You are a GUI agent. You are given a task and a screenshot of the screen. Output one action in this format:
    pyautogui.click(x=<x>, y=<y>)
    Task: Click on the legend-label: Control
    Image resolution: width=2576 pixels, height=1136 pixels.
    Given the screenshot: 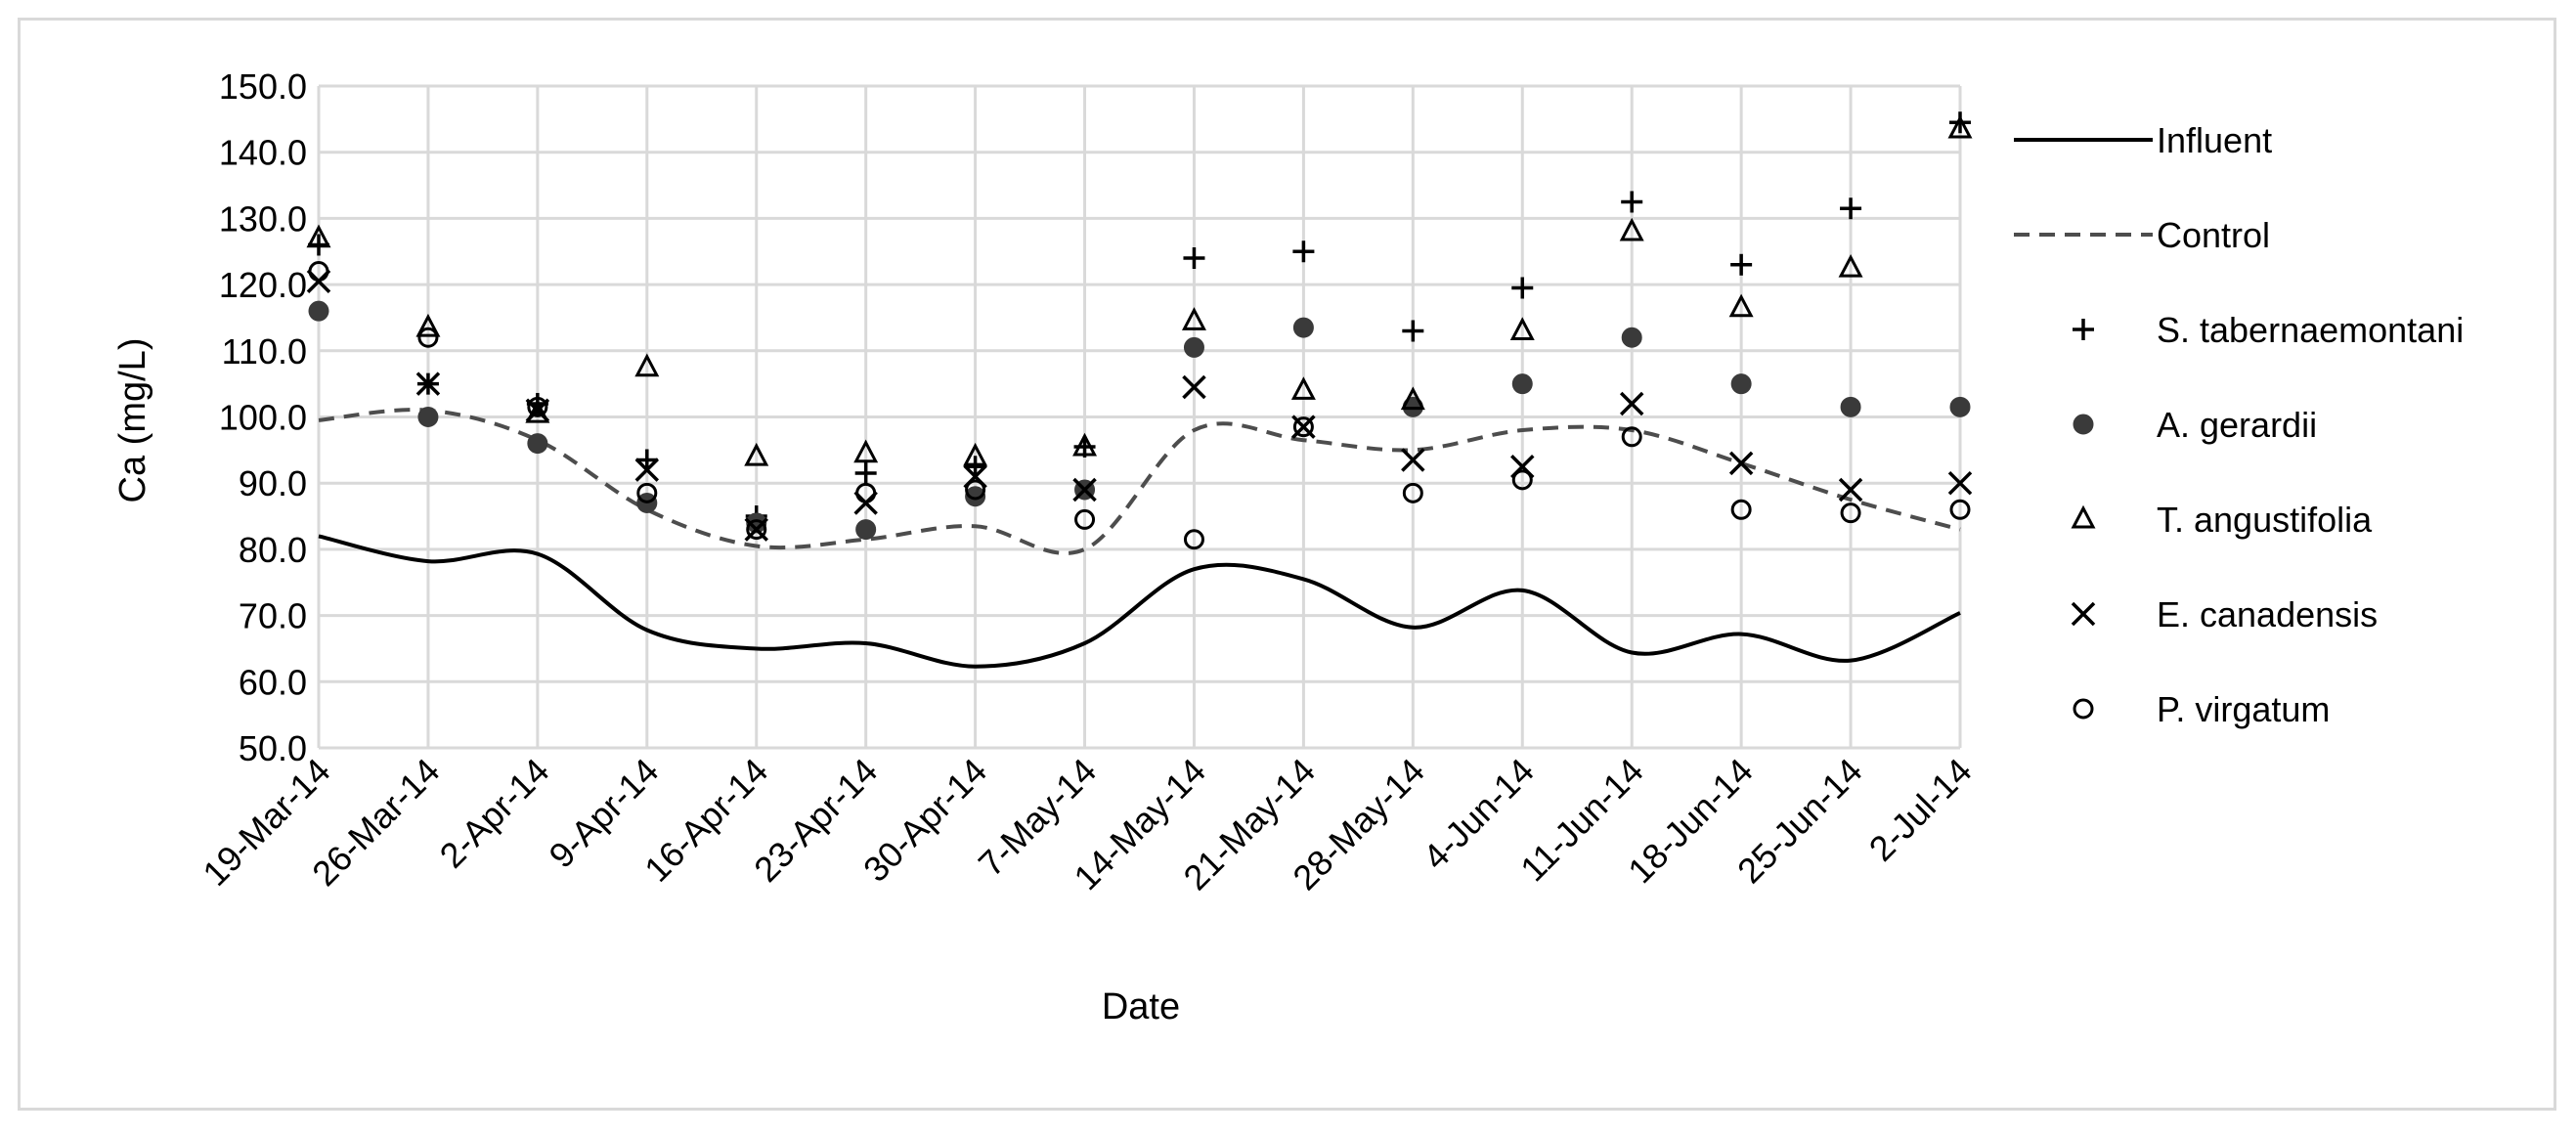 What is the action you would take?
    pyautogui.click(x=2213, y=235)
    